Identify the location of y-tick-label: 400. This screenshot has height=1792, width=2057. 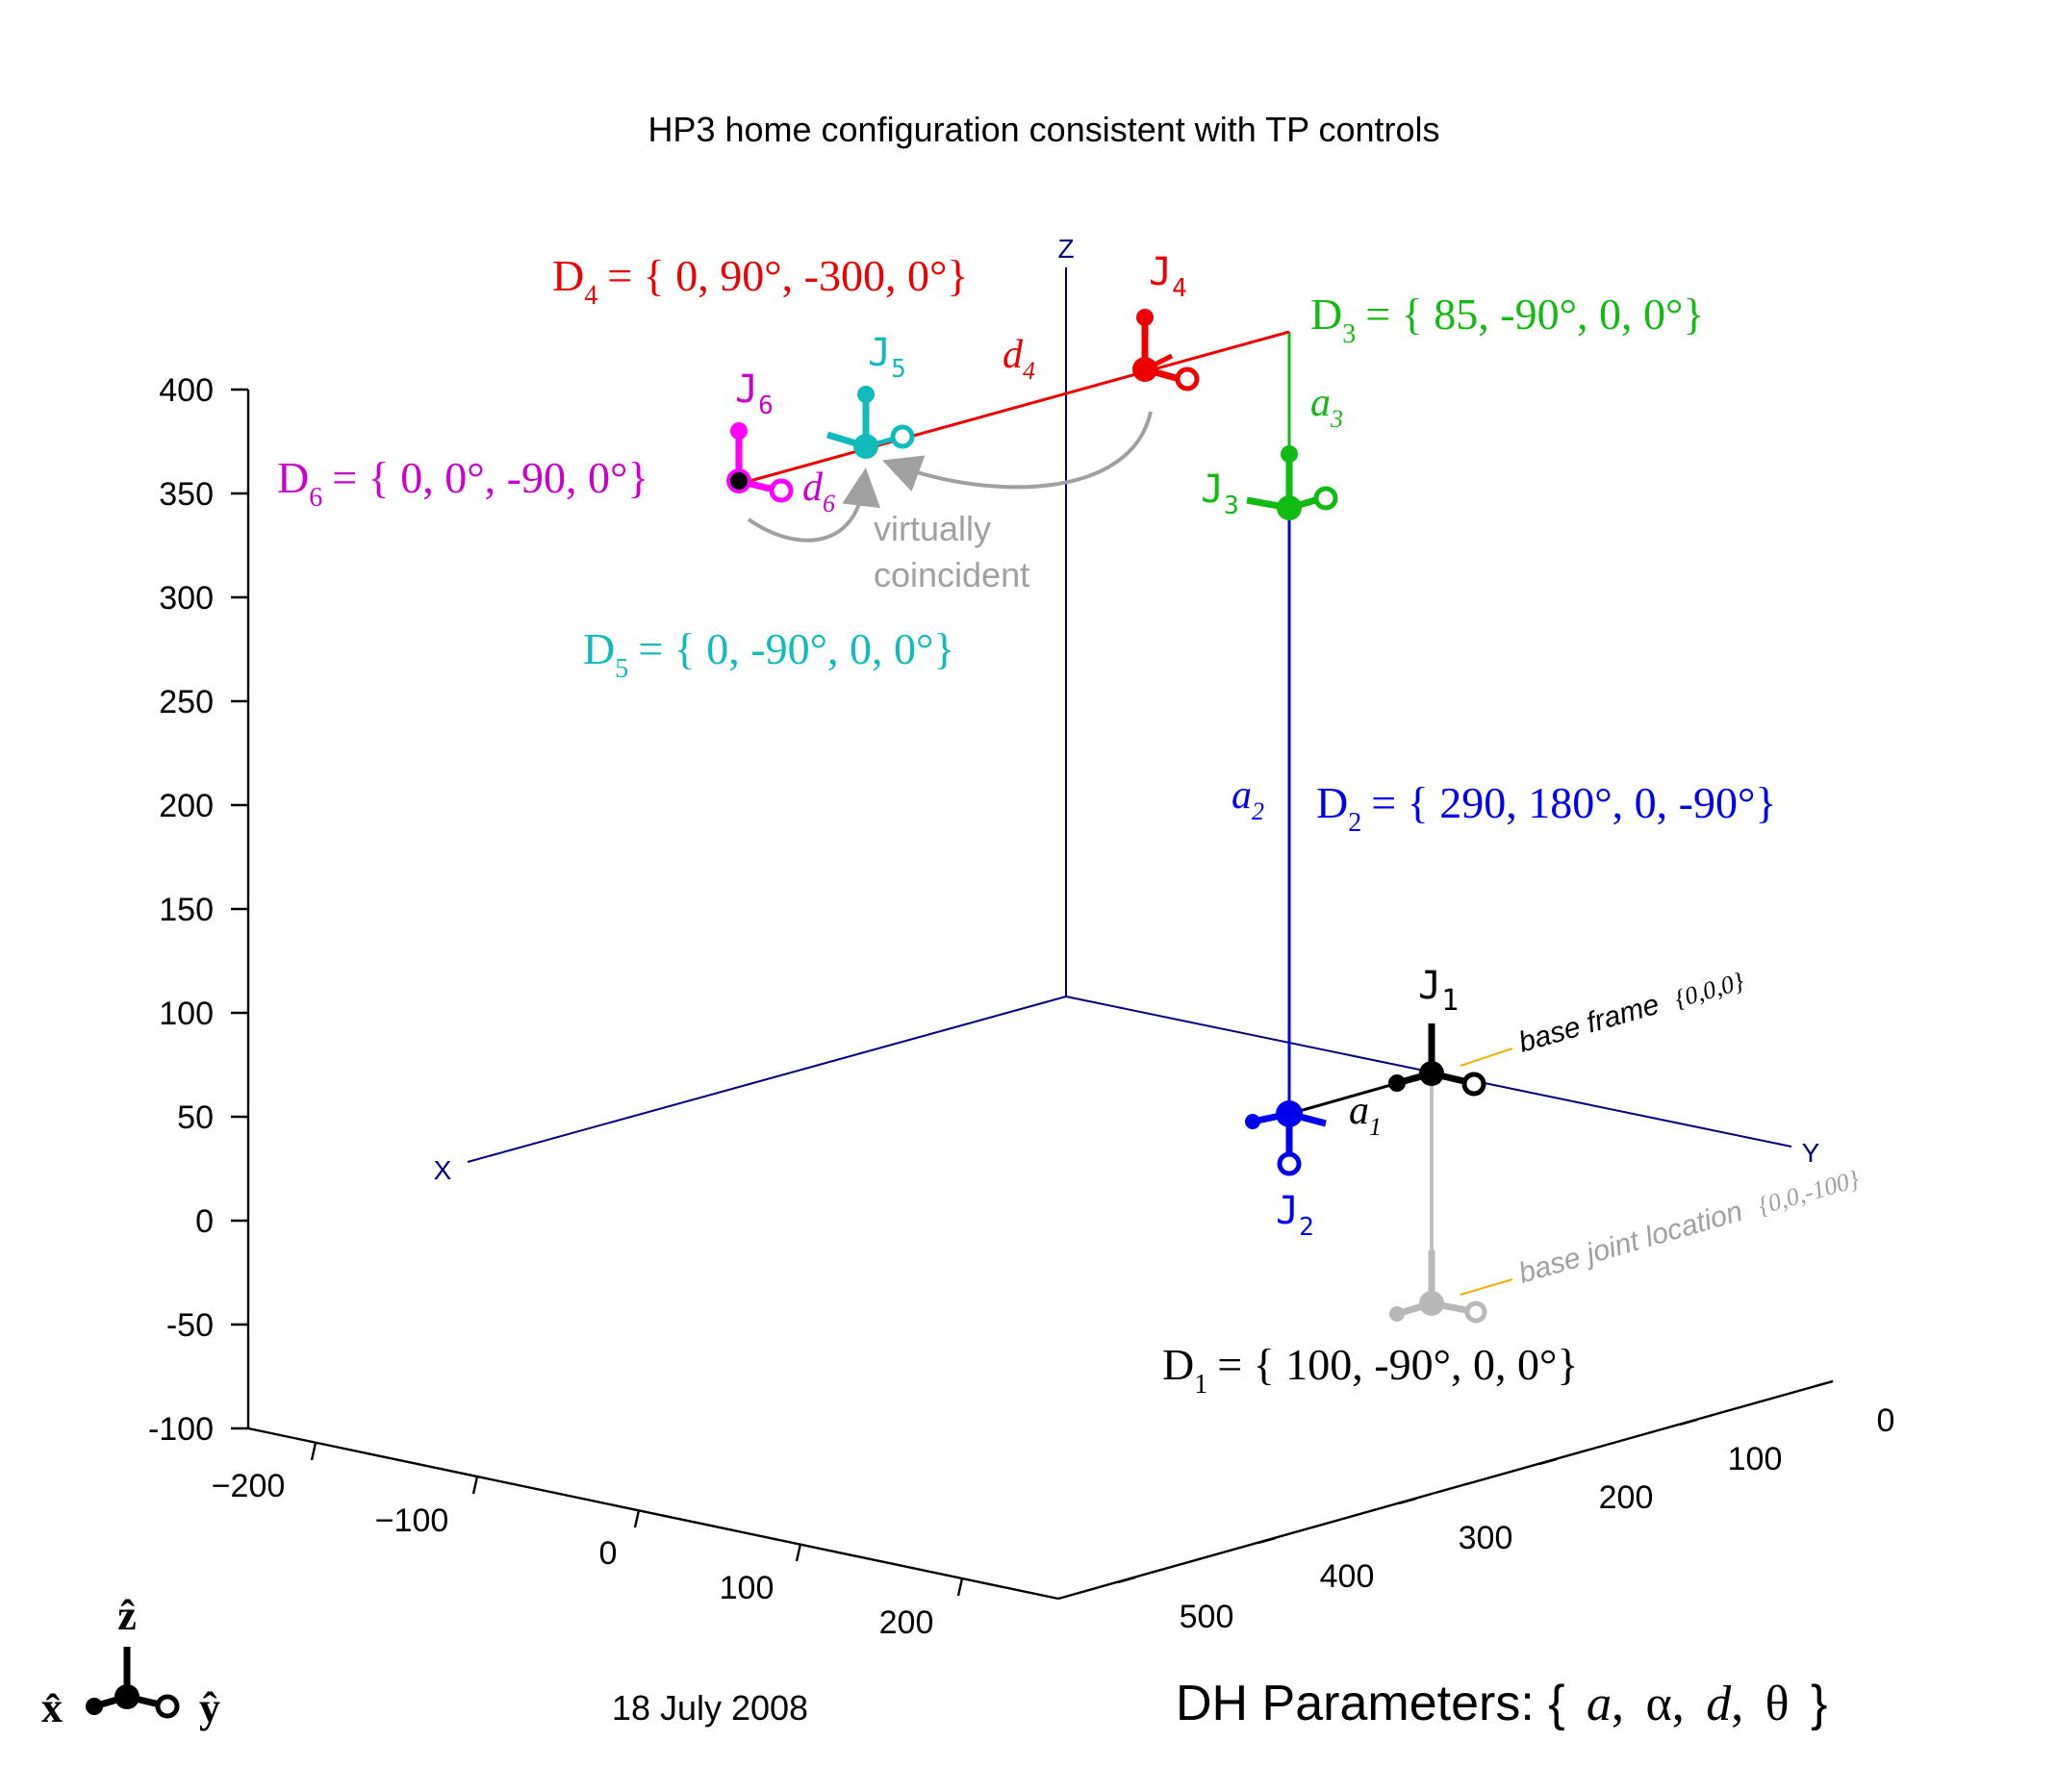
(1347, 1577).